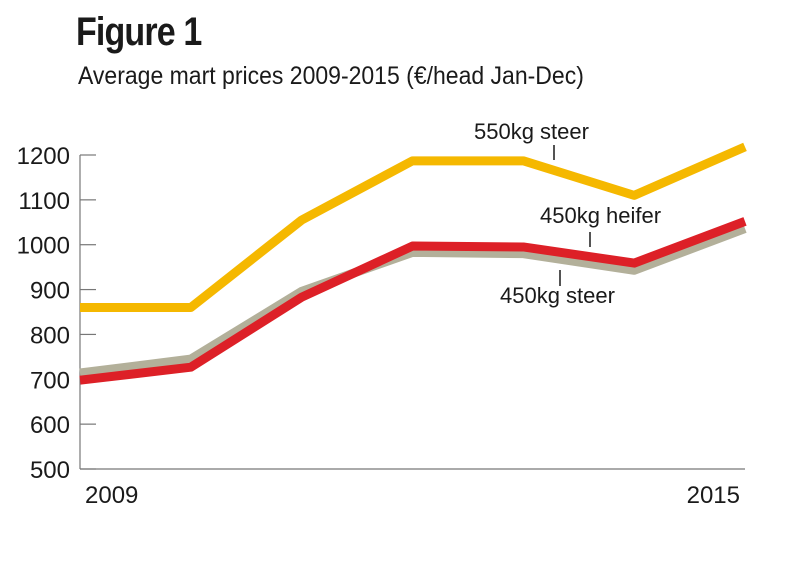 This screenshot has width=790, height=562. Describe the element at coordinates (50, 335) in the screenshot. I see `y-tick-label: 800` at that location.